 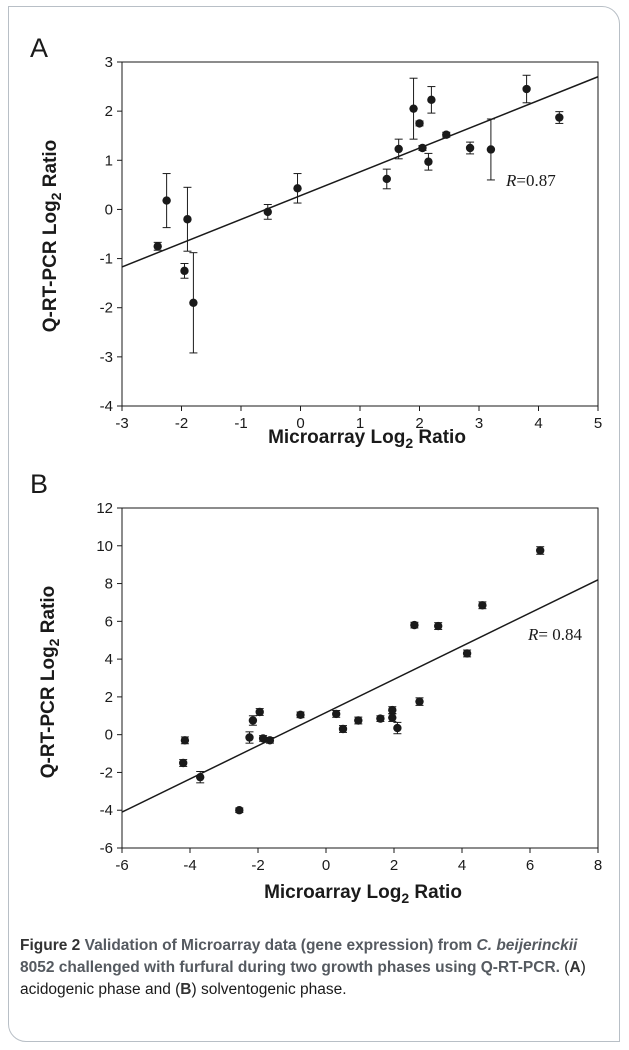 What do you see at coordinates (39, 484) in the screenshot?
I see `panel-letter-b: B` at bounding box center [39, 484].